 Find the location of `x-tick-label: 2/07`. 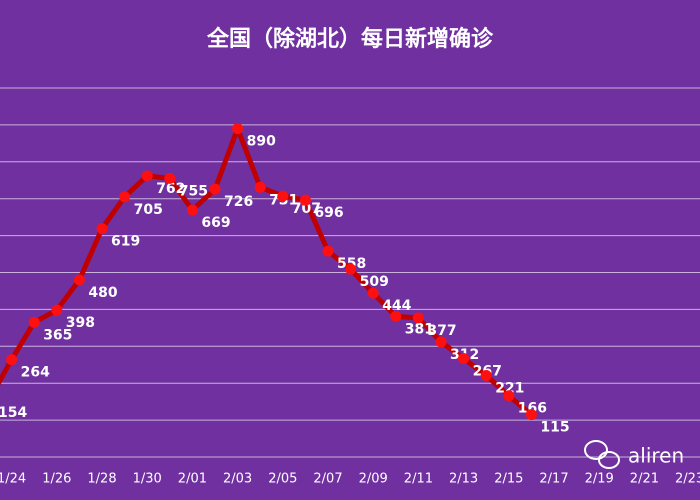

x-tick-label: 2/07 is located at coordinates (327, 479).